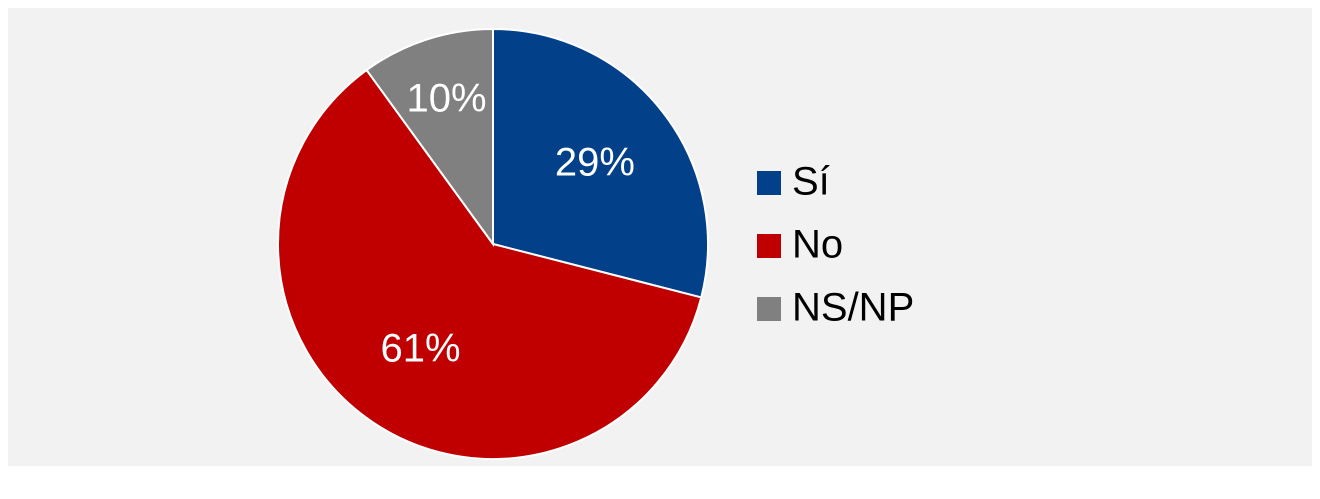  I want to click on value-label: 29%, so click(595, 162).